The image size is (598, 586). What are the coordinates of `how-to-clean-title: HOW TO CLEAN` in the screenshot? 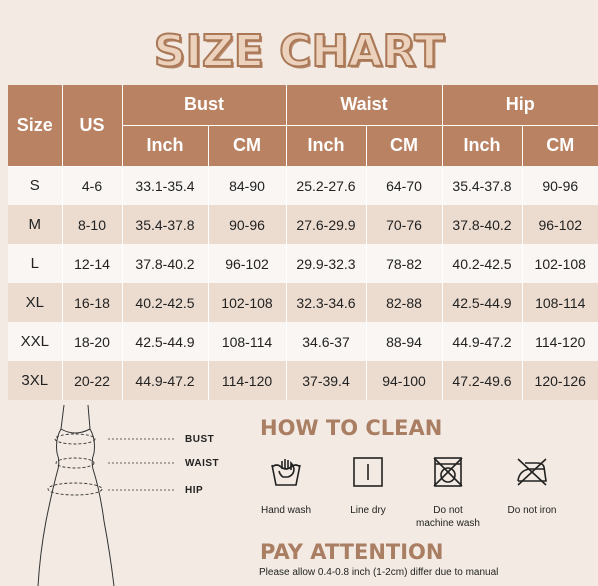 It's located at (351, 428).